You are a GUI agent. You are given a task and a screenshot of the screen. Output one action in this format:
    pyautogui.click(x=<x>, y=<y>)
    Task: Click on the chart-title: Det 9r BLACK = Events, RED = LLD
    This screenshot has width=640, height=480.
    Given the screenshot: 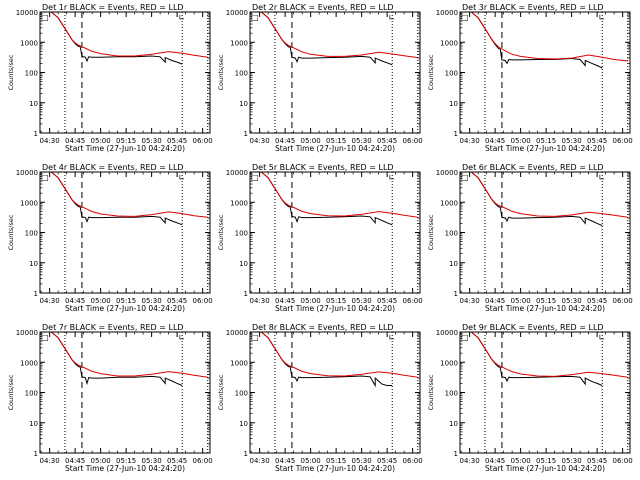 What is the action you would take?
    pyautogui.click(x=533, y=327)
    